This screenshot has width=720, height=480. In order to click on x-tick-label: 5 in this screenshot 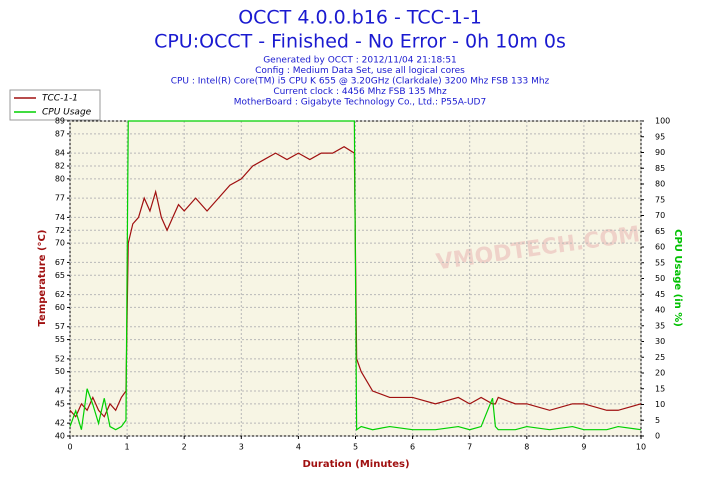, I will do `click(355, 447)`.